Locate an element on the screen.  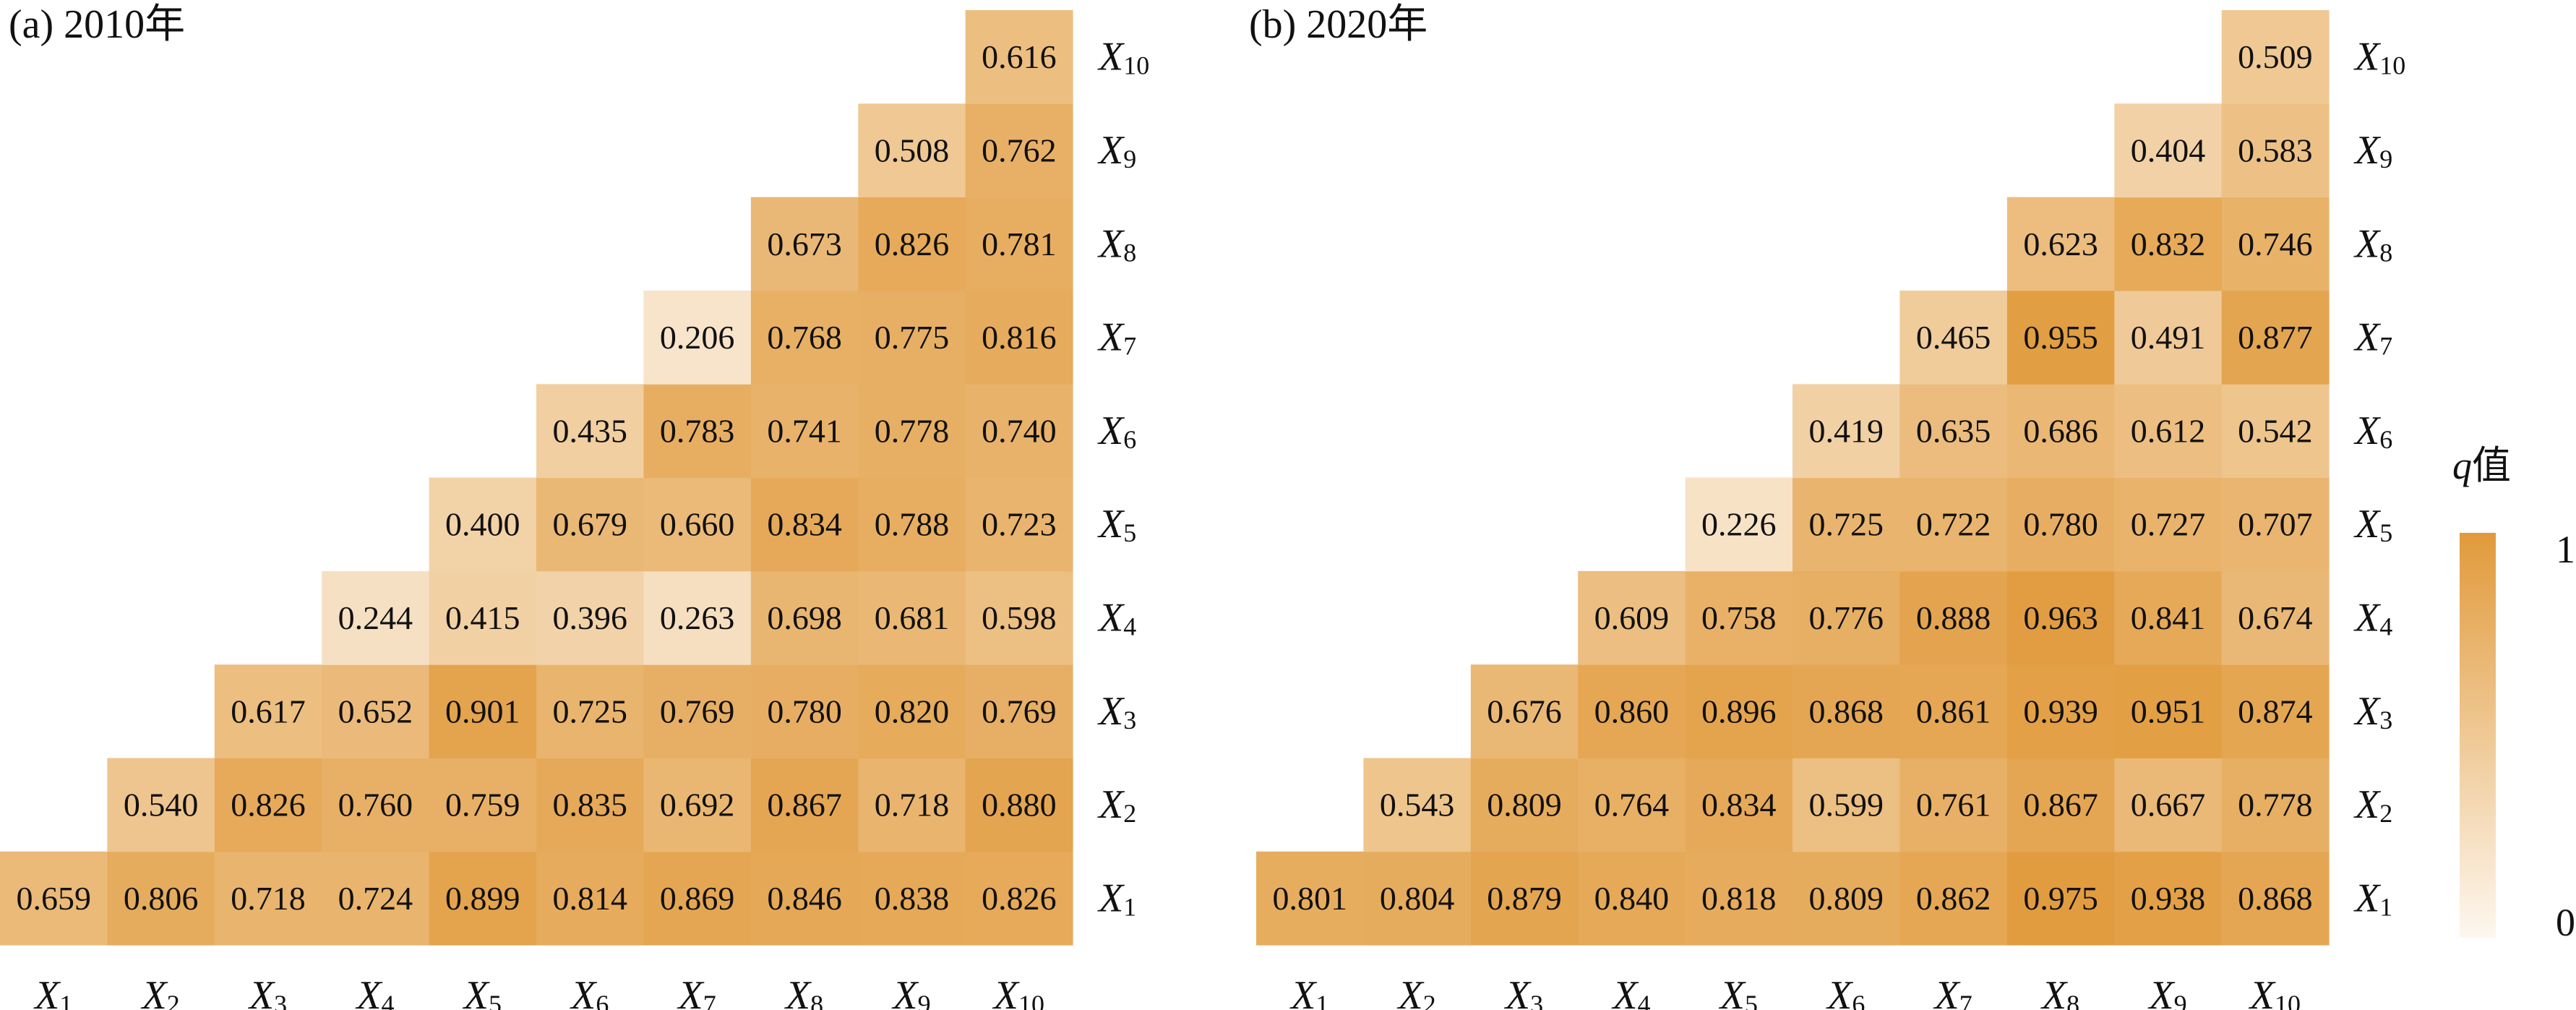
cell-value-a-r4-c9: 0.681 is located at coordinates (912, 617).